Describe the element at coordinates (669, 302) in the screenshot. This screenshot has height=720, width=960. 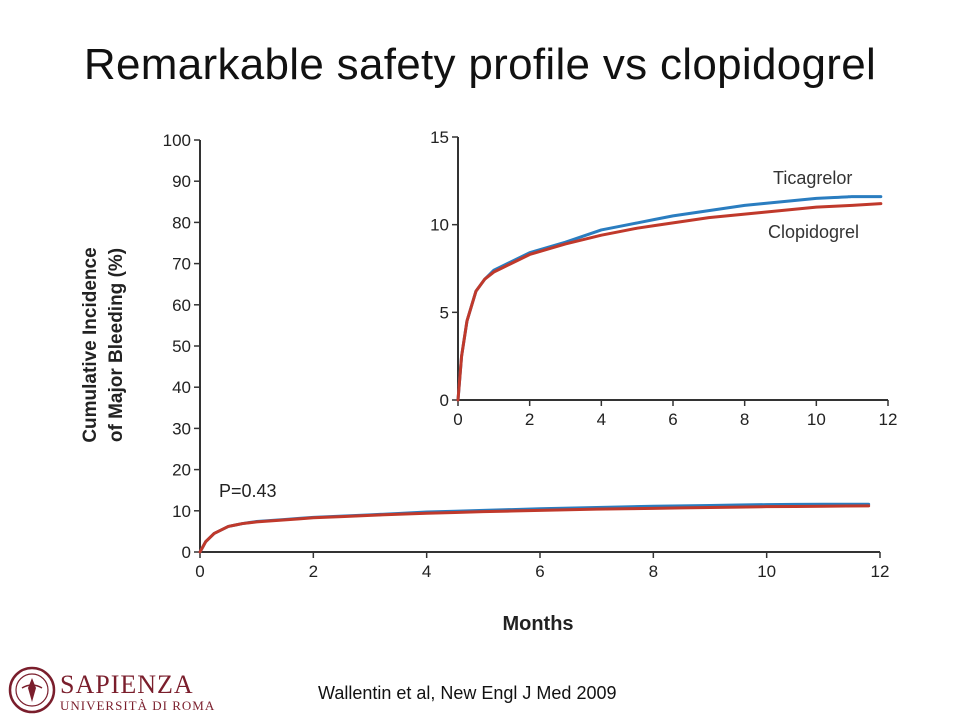
I see `inset-series-clopidogrel-line` at that location.